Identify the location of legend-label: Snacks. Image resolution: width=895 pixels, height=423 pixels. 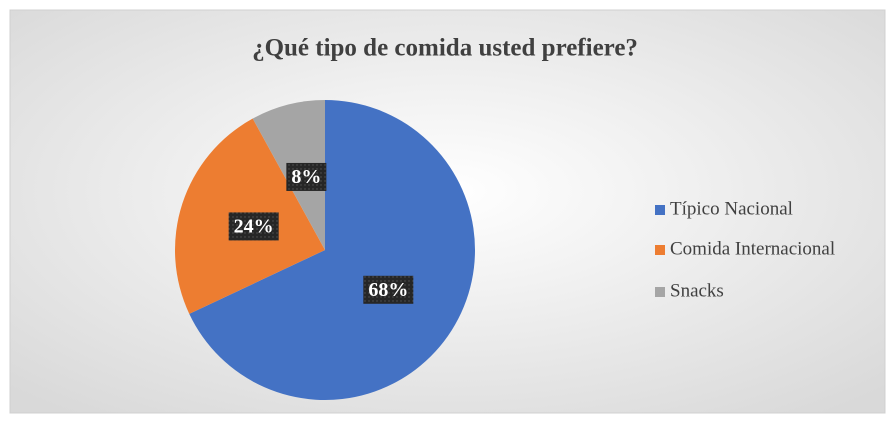
(697, 290).